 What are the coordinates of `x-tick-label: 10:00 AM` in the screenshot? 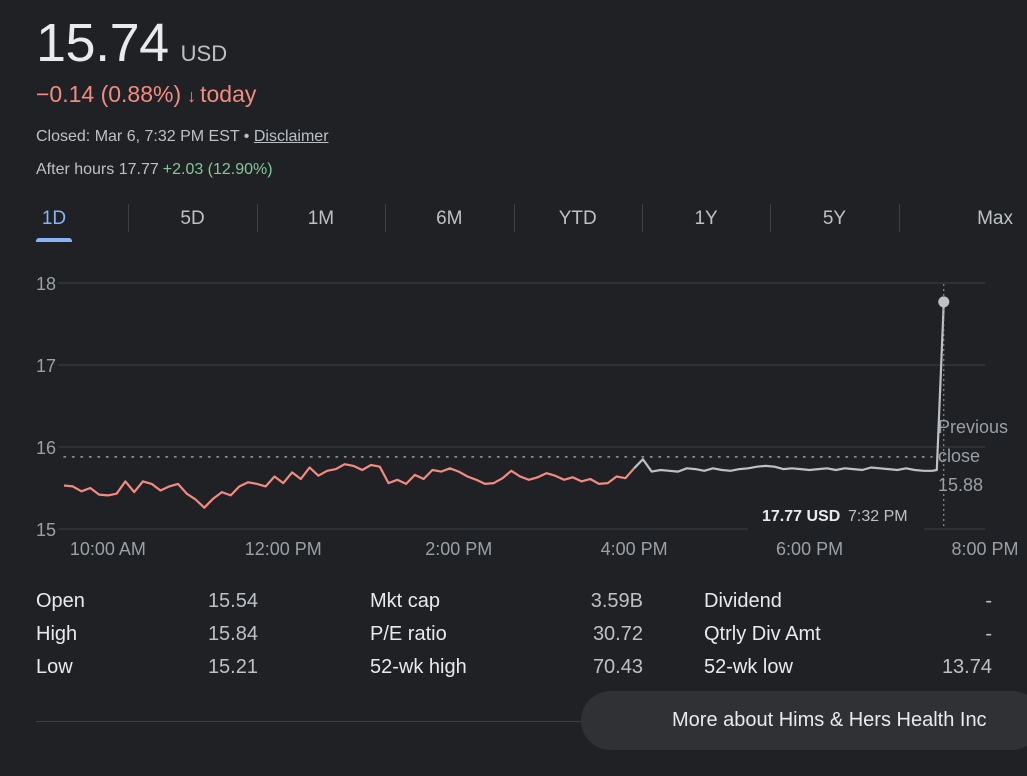 It's located at (108, 549).